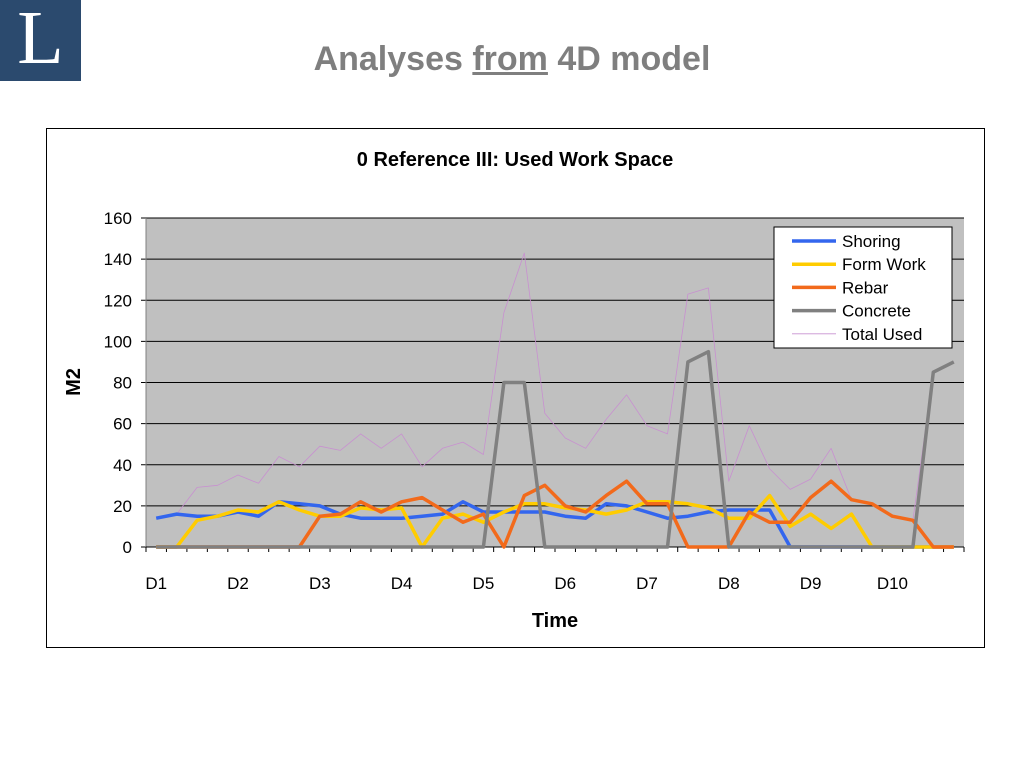  Describe the element at coordinates (74, 382) in the screenshot. I see `y-axis-label: M2` at that location.